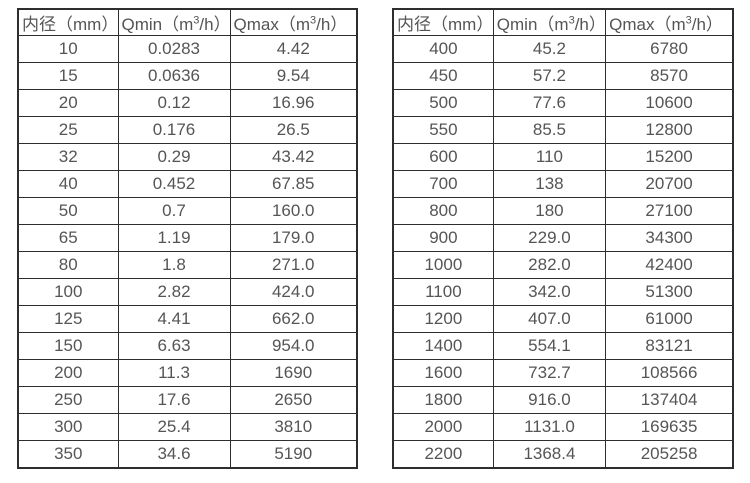 The width and height of the screenshot is (750, 483). What do you see at coordinates (563, 454) in the screenshot?
I see `table-row: 2200 1368.4 205258` at bounding box center [563, 454].